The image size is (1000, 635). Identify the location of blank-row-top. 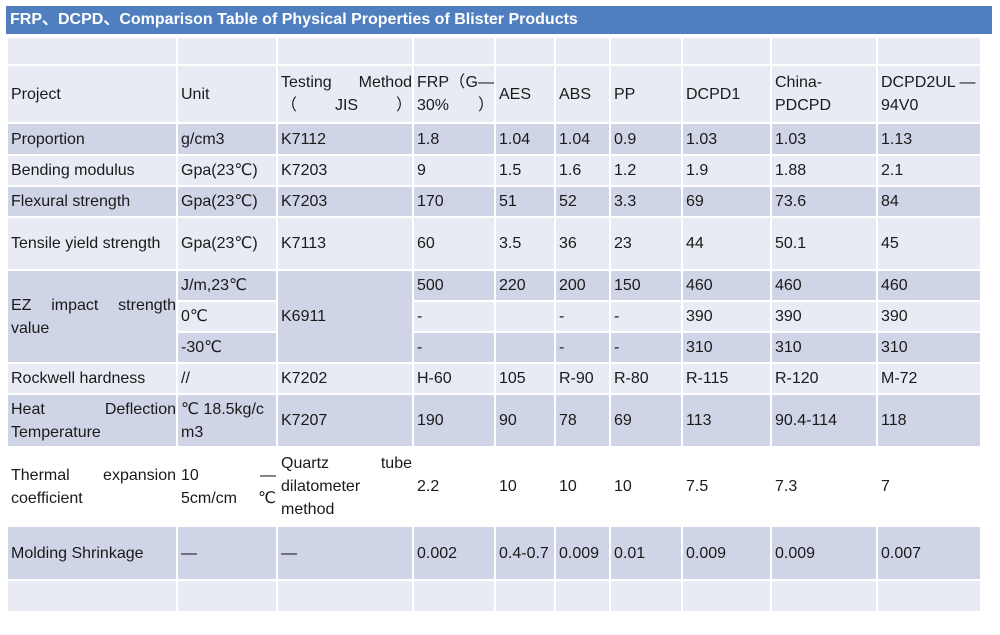
(494, 51).